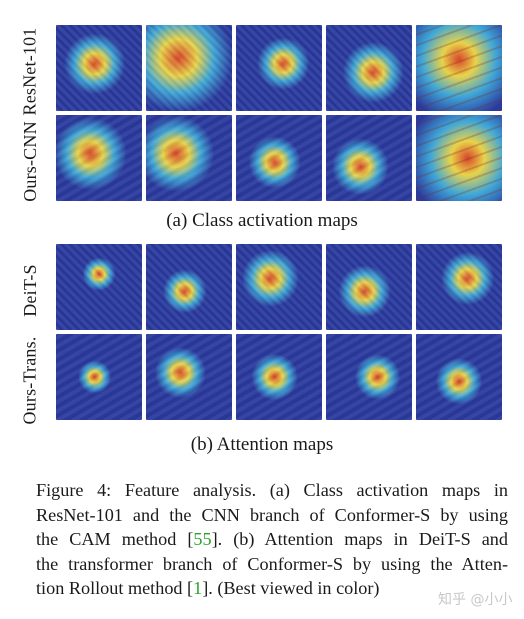  What do you see at coordinates (262, 220) in the screenshot?
I see `sublabel-class-activation: (a) Class activation maps` at bounding box center [262, 220].